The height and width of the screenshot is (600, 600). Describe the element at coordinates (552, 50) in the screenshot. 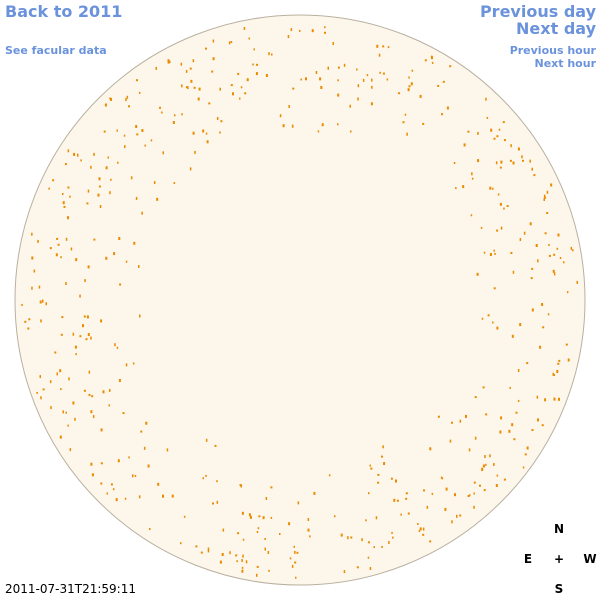

I see `previous-hour-link: Previous hour` at that location.